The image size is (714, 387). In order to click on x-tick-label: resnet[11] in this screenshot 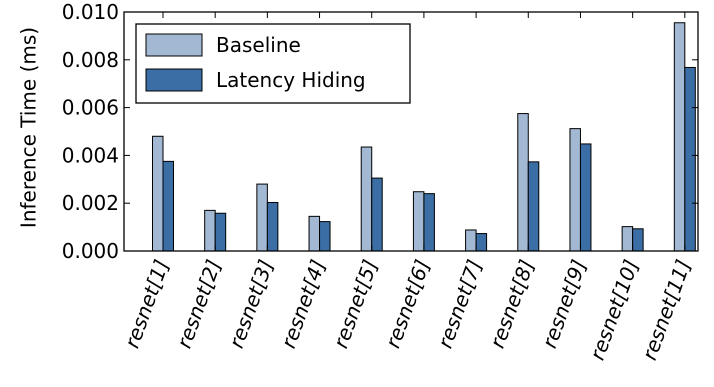, I will do `click(666, 310)`.